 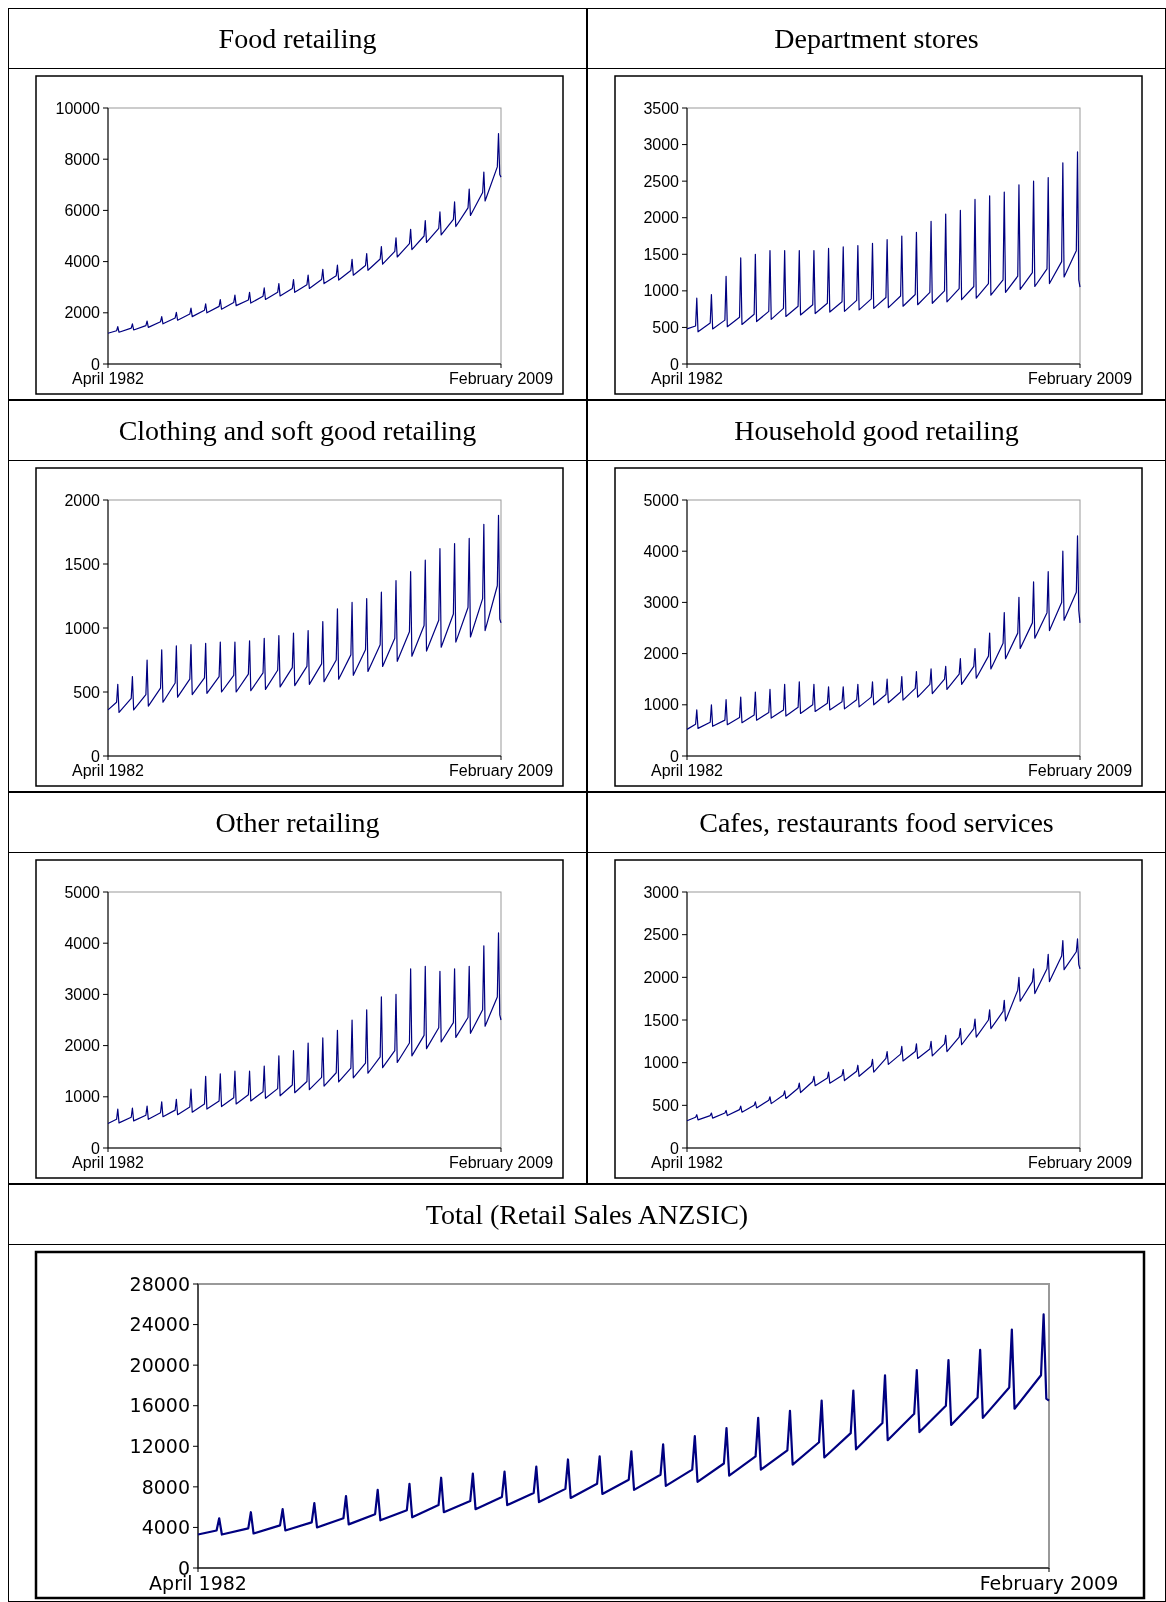 What do you see at coordinates (587, 1214) in the screenshot?
I see `chart-title: Total (Retail Sales ANZSIC)` at bounding box center [587, 1214].